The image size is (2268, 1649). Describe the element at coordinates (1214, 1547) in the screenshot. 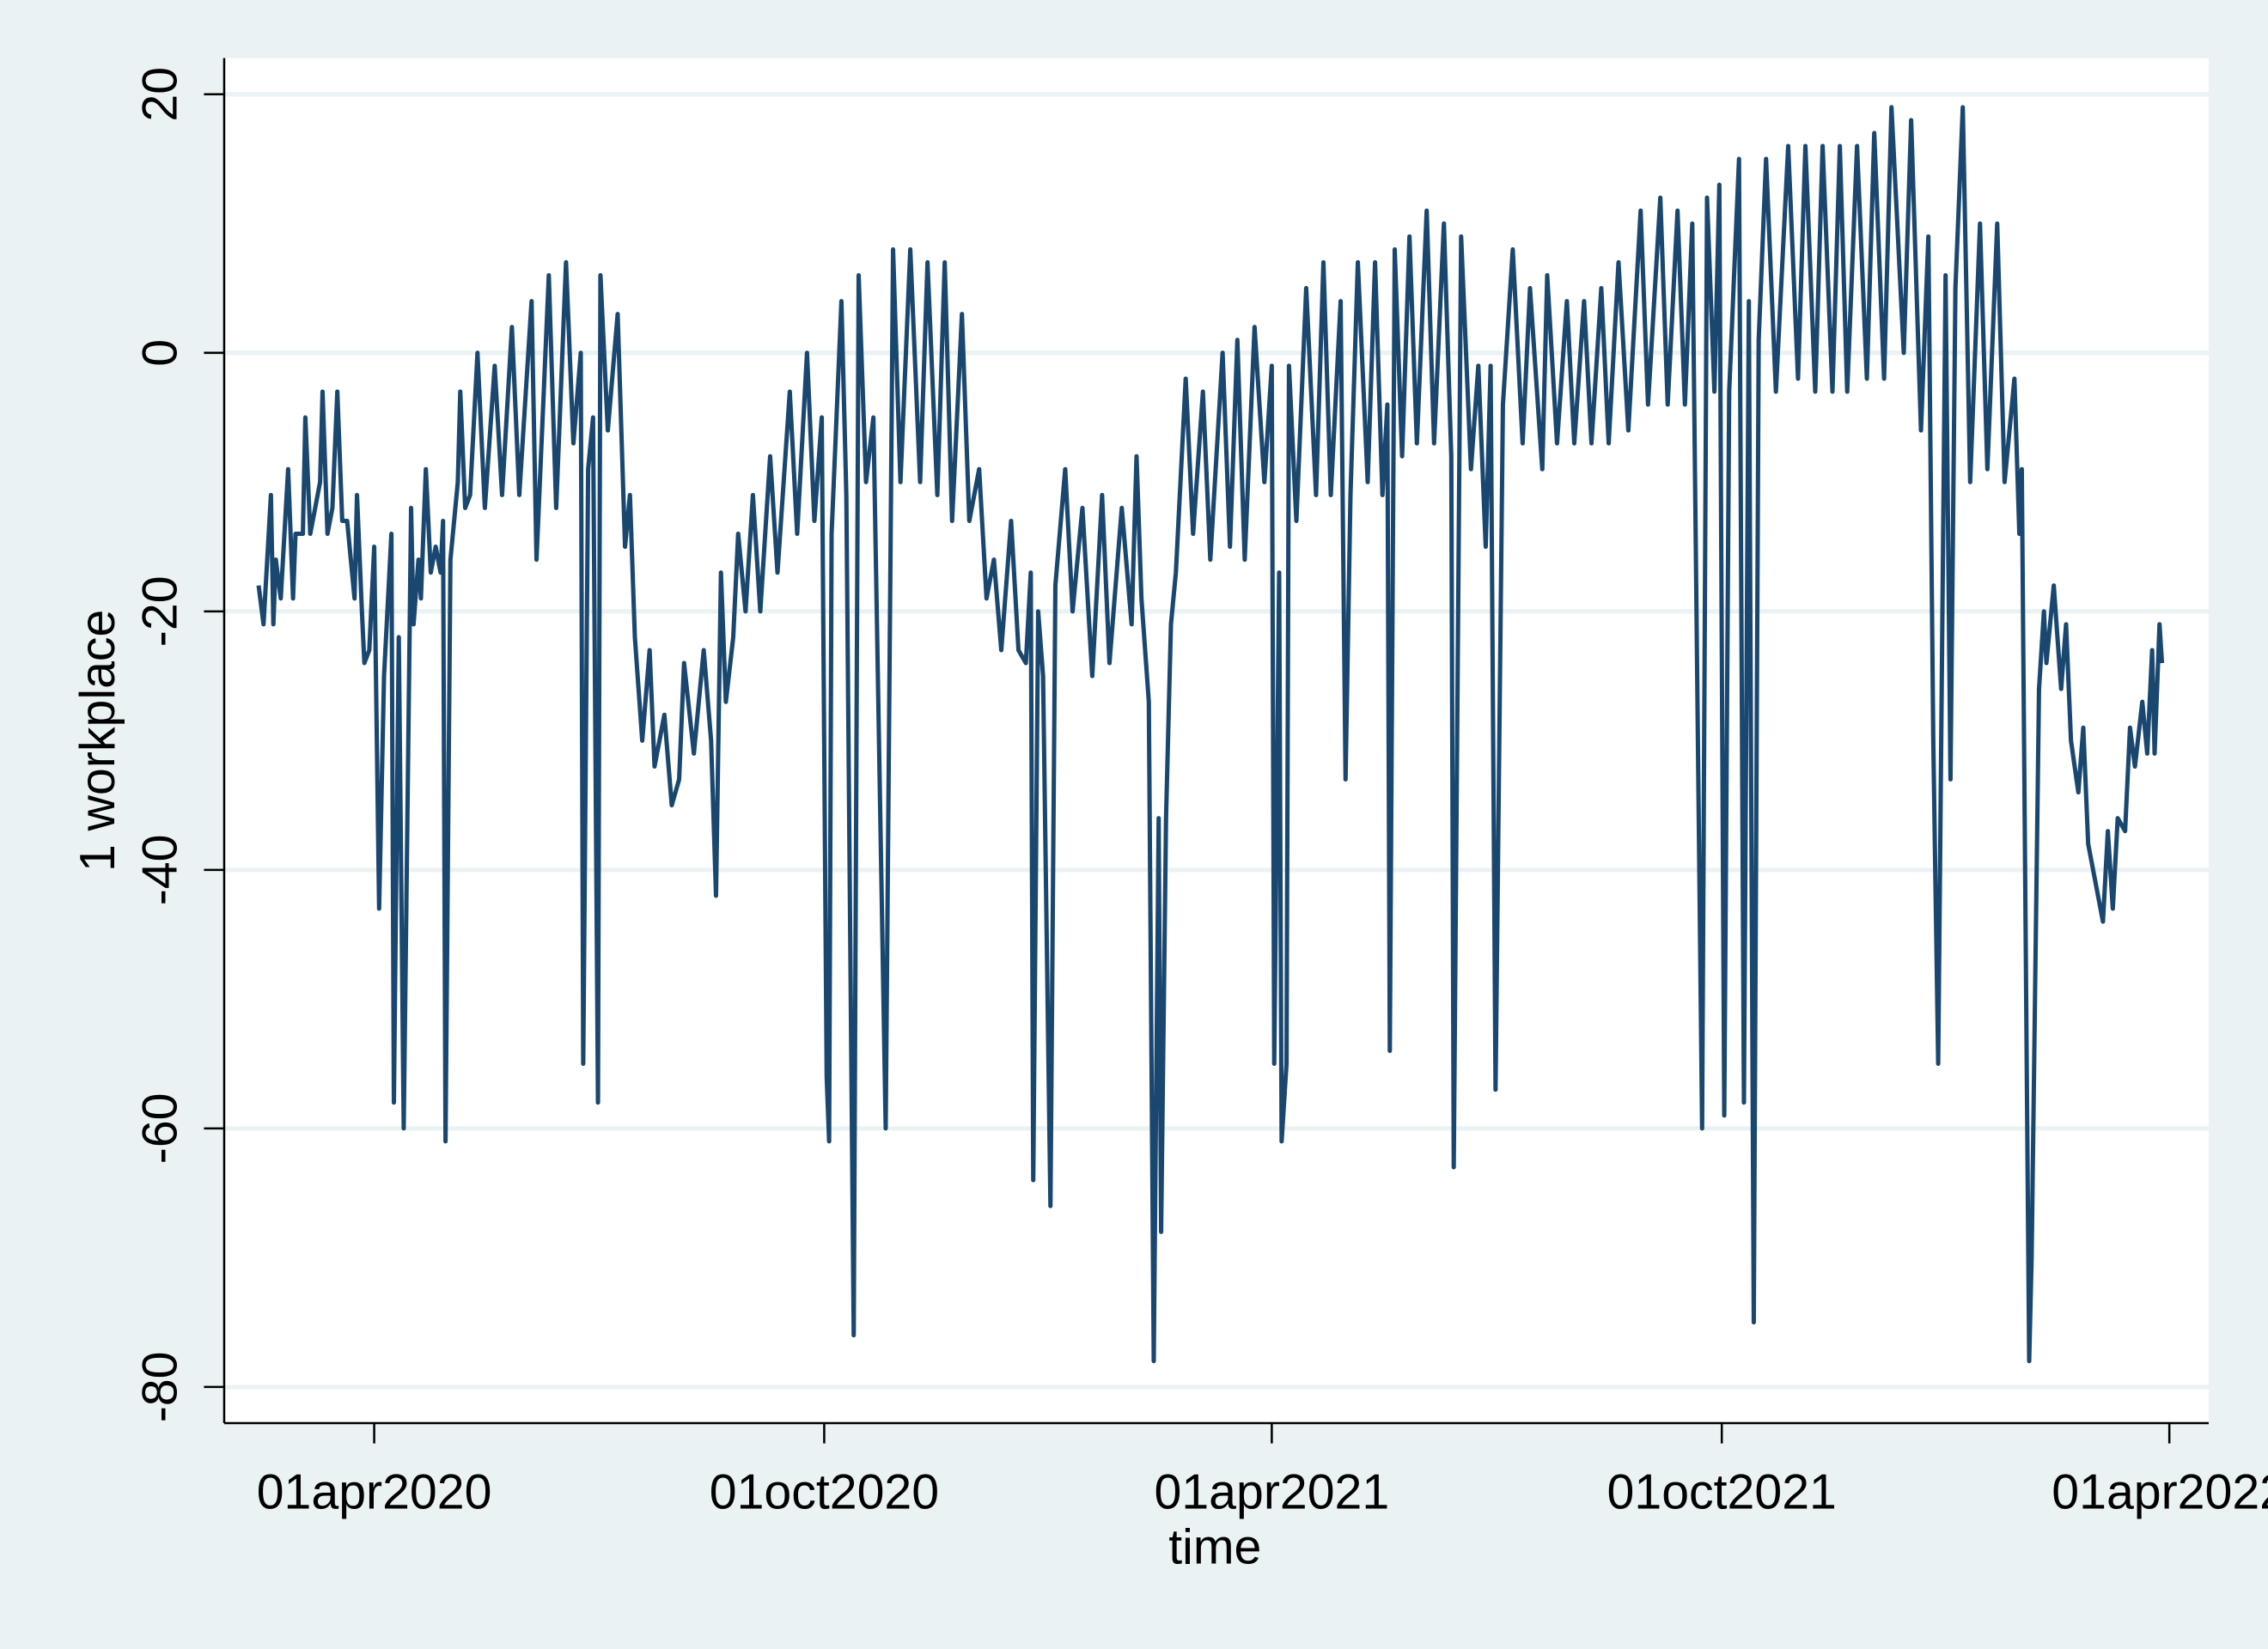

I see `x-axis-title: time` at that location.